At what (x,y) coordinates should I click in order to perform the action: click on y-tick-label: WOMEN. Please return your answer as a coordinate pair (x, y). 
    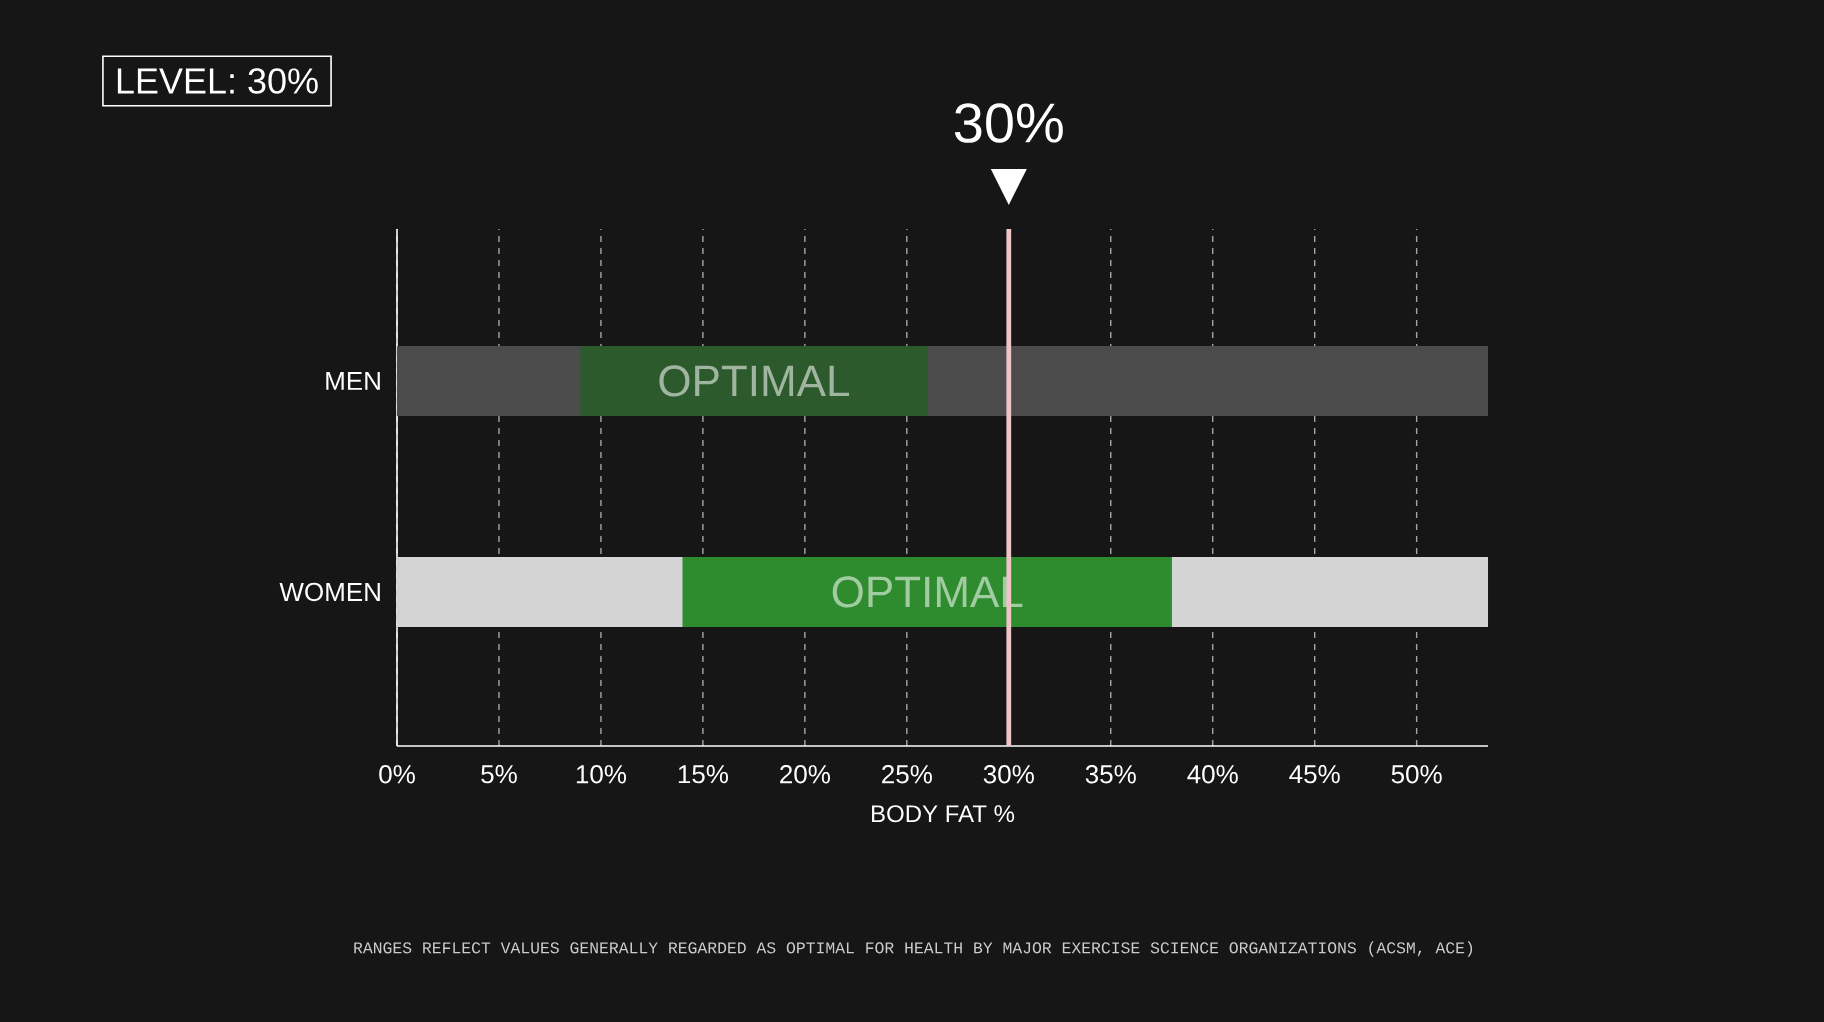
    Looking at the image, I should click on (329, 592).